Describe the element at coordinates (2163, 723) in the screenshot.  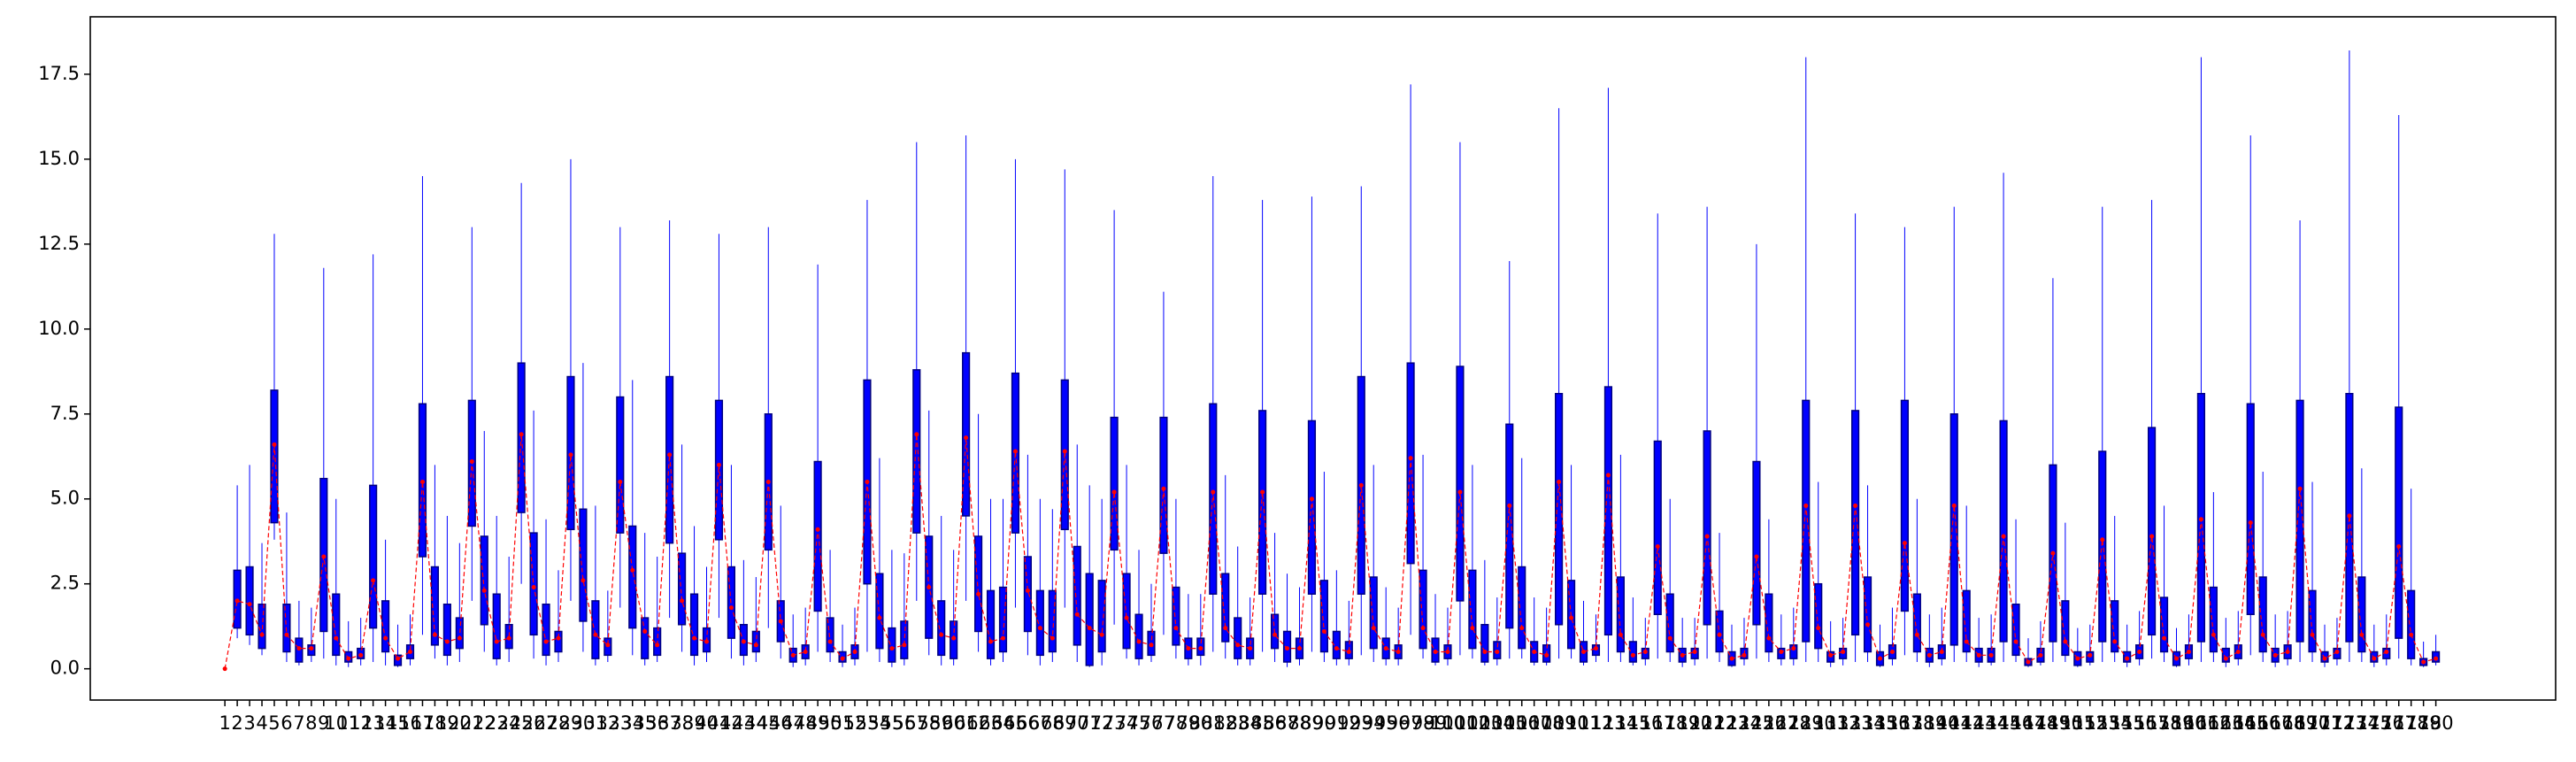
I see `x-tick-label: 158` at that location.